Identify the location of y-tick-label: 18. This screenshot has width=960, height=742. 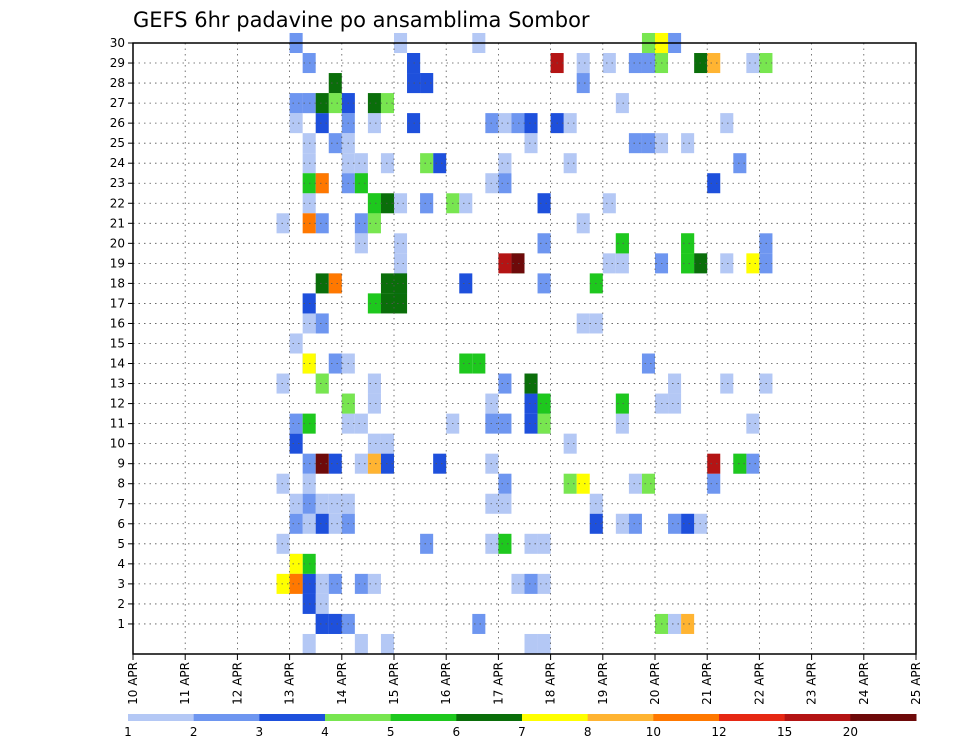
(117, 283).